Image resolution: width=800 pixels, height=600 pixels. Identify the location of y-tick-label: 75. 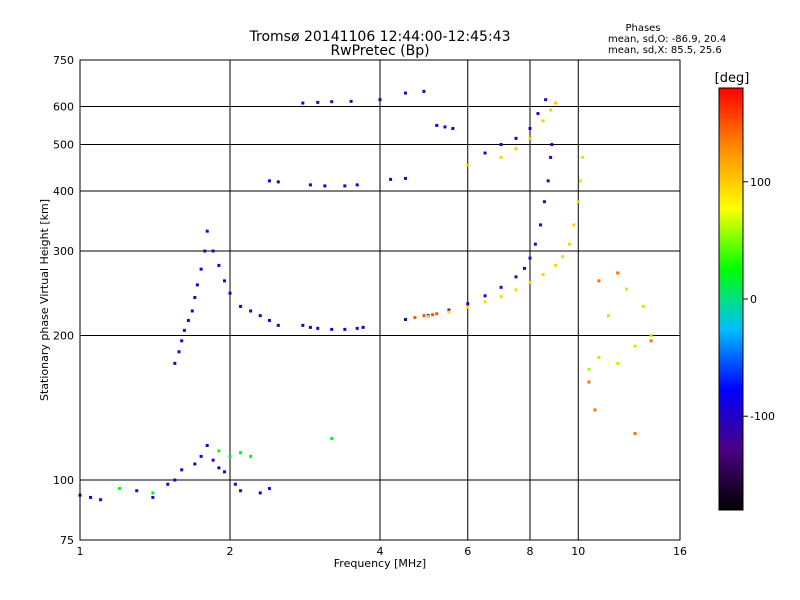
(67, 540).